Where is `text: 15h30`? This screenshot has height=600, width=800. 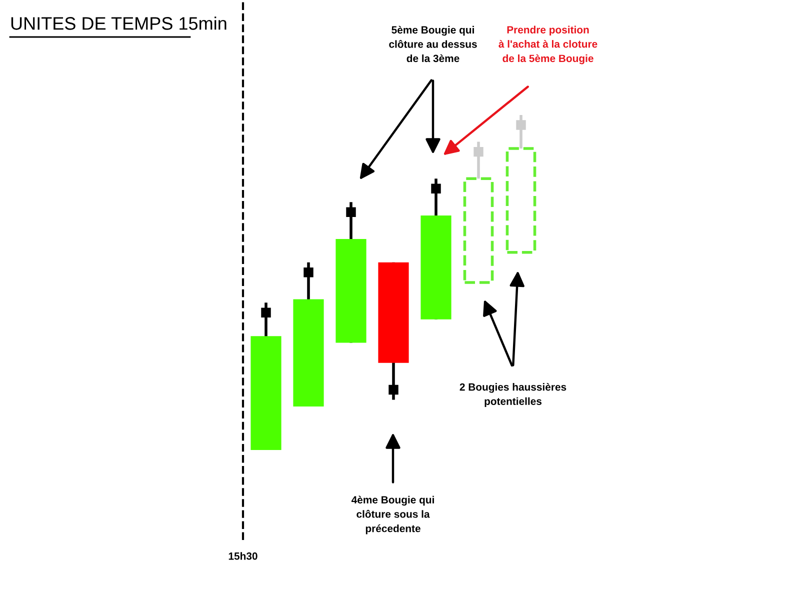
text: 15h30 is located at coordinates (243, 556).